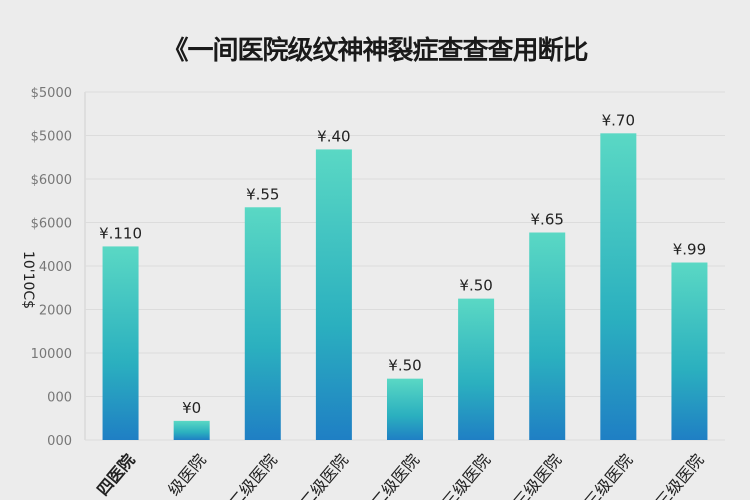 The height and width of the screenshot is (500, 750). I want to click on data-label: ¥.40, so click(333, 136).